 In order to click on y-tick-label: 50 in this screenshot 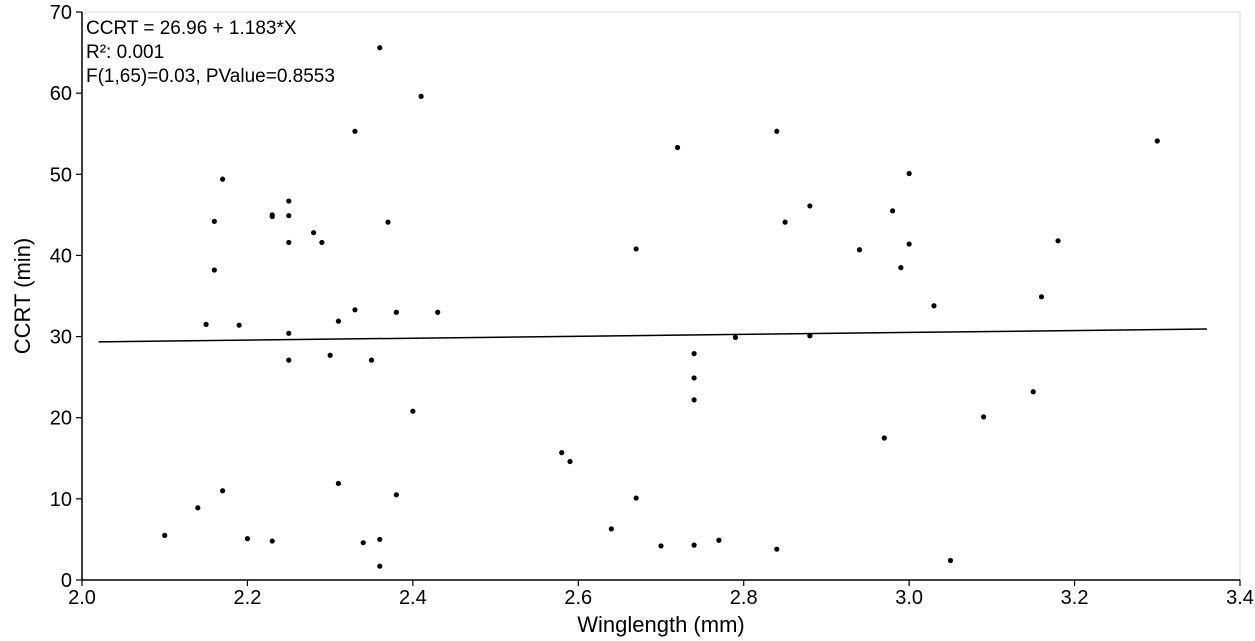, I will do `click(61, 175)`.